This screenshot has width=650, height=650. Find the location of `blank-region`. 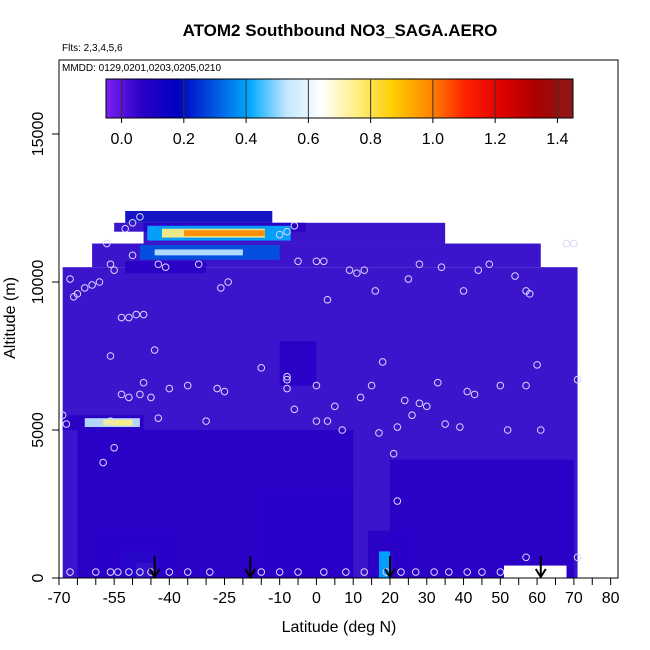

blank-region is located at coordinates (535, 571).